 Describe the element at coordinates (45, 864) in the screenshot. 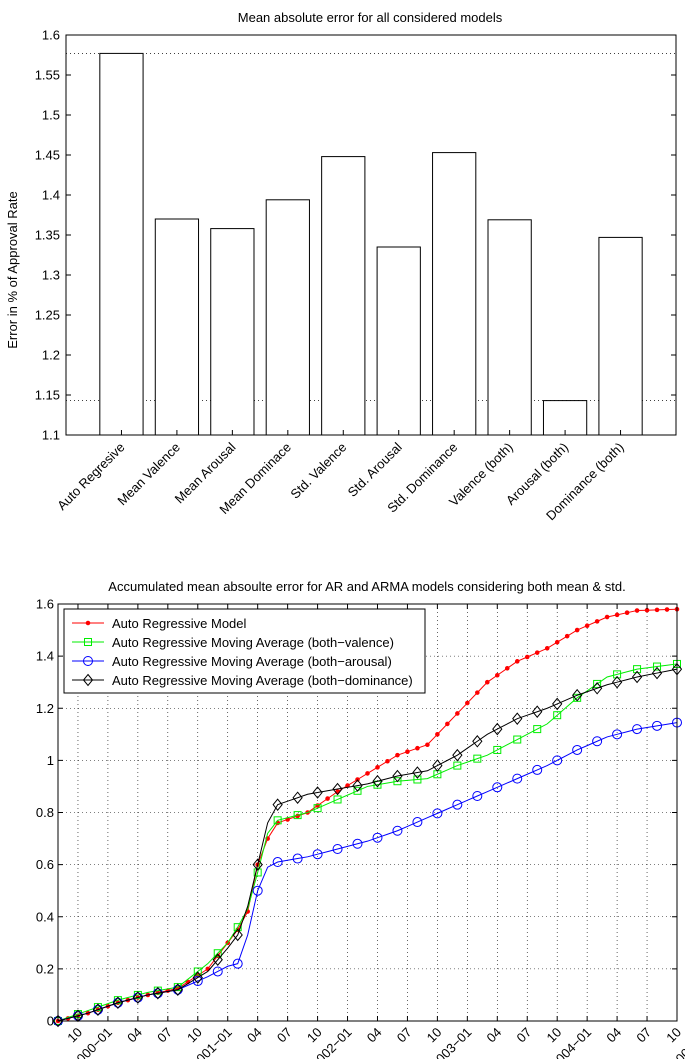

I see `y-tick-label: 0.6` at that location.